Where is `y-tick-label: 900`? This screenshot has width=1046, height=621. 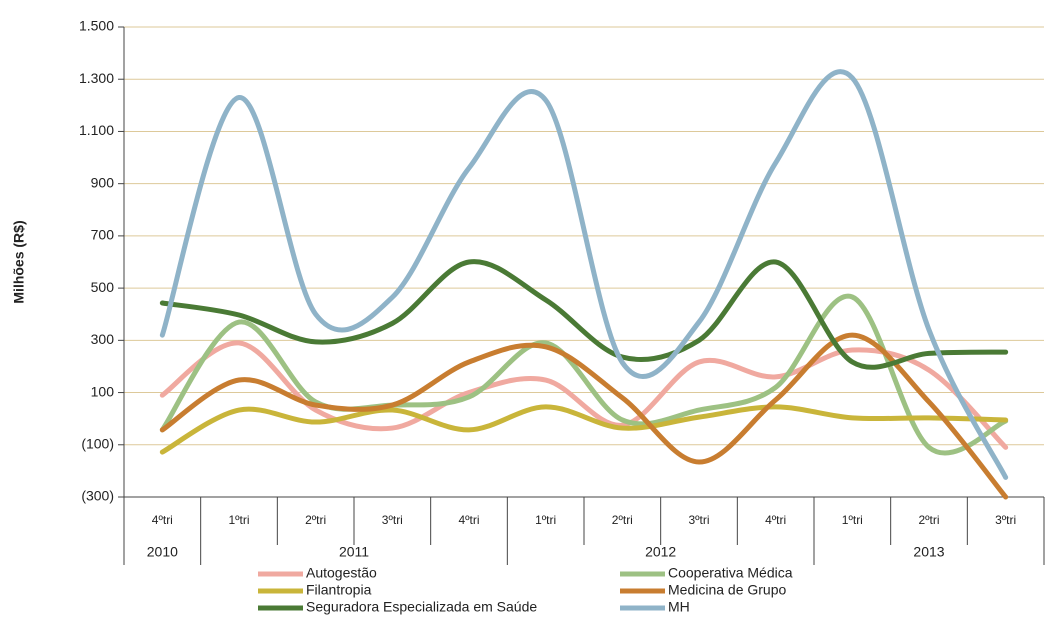 y-tick-label: 900 is located at coordinates (103, 182).